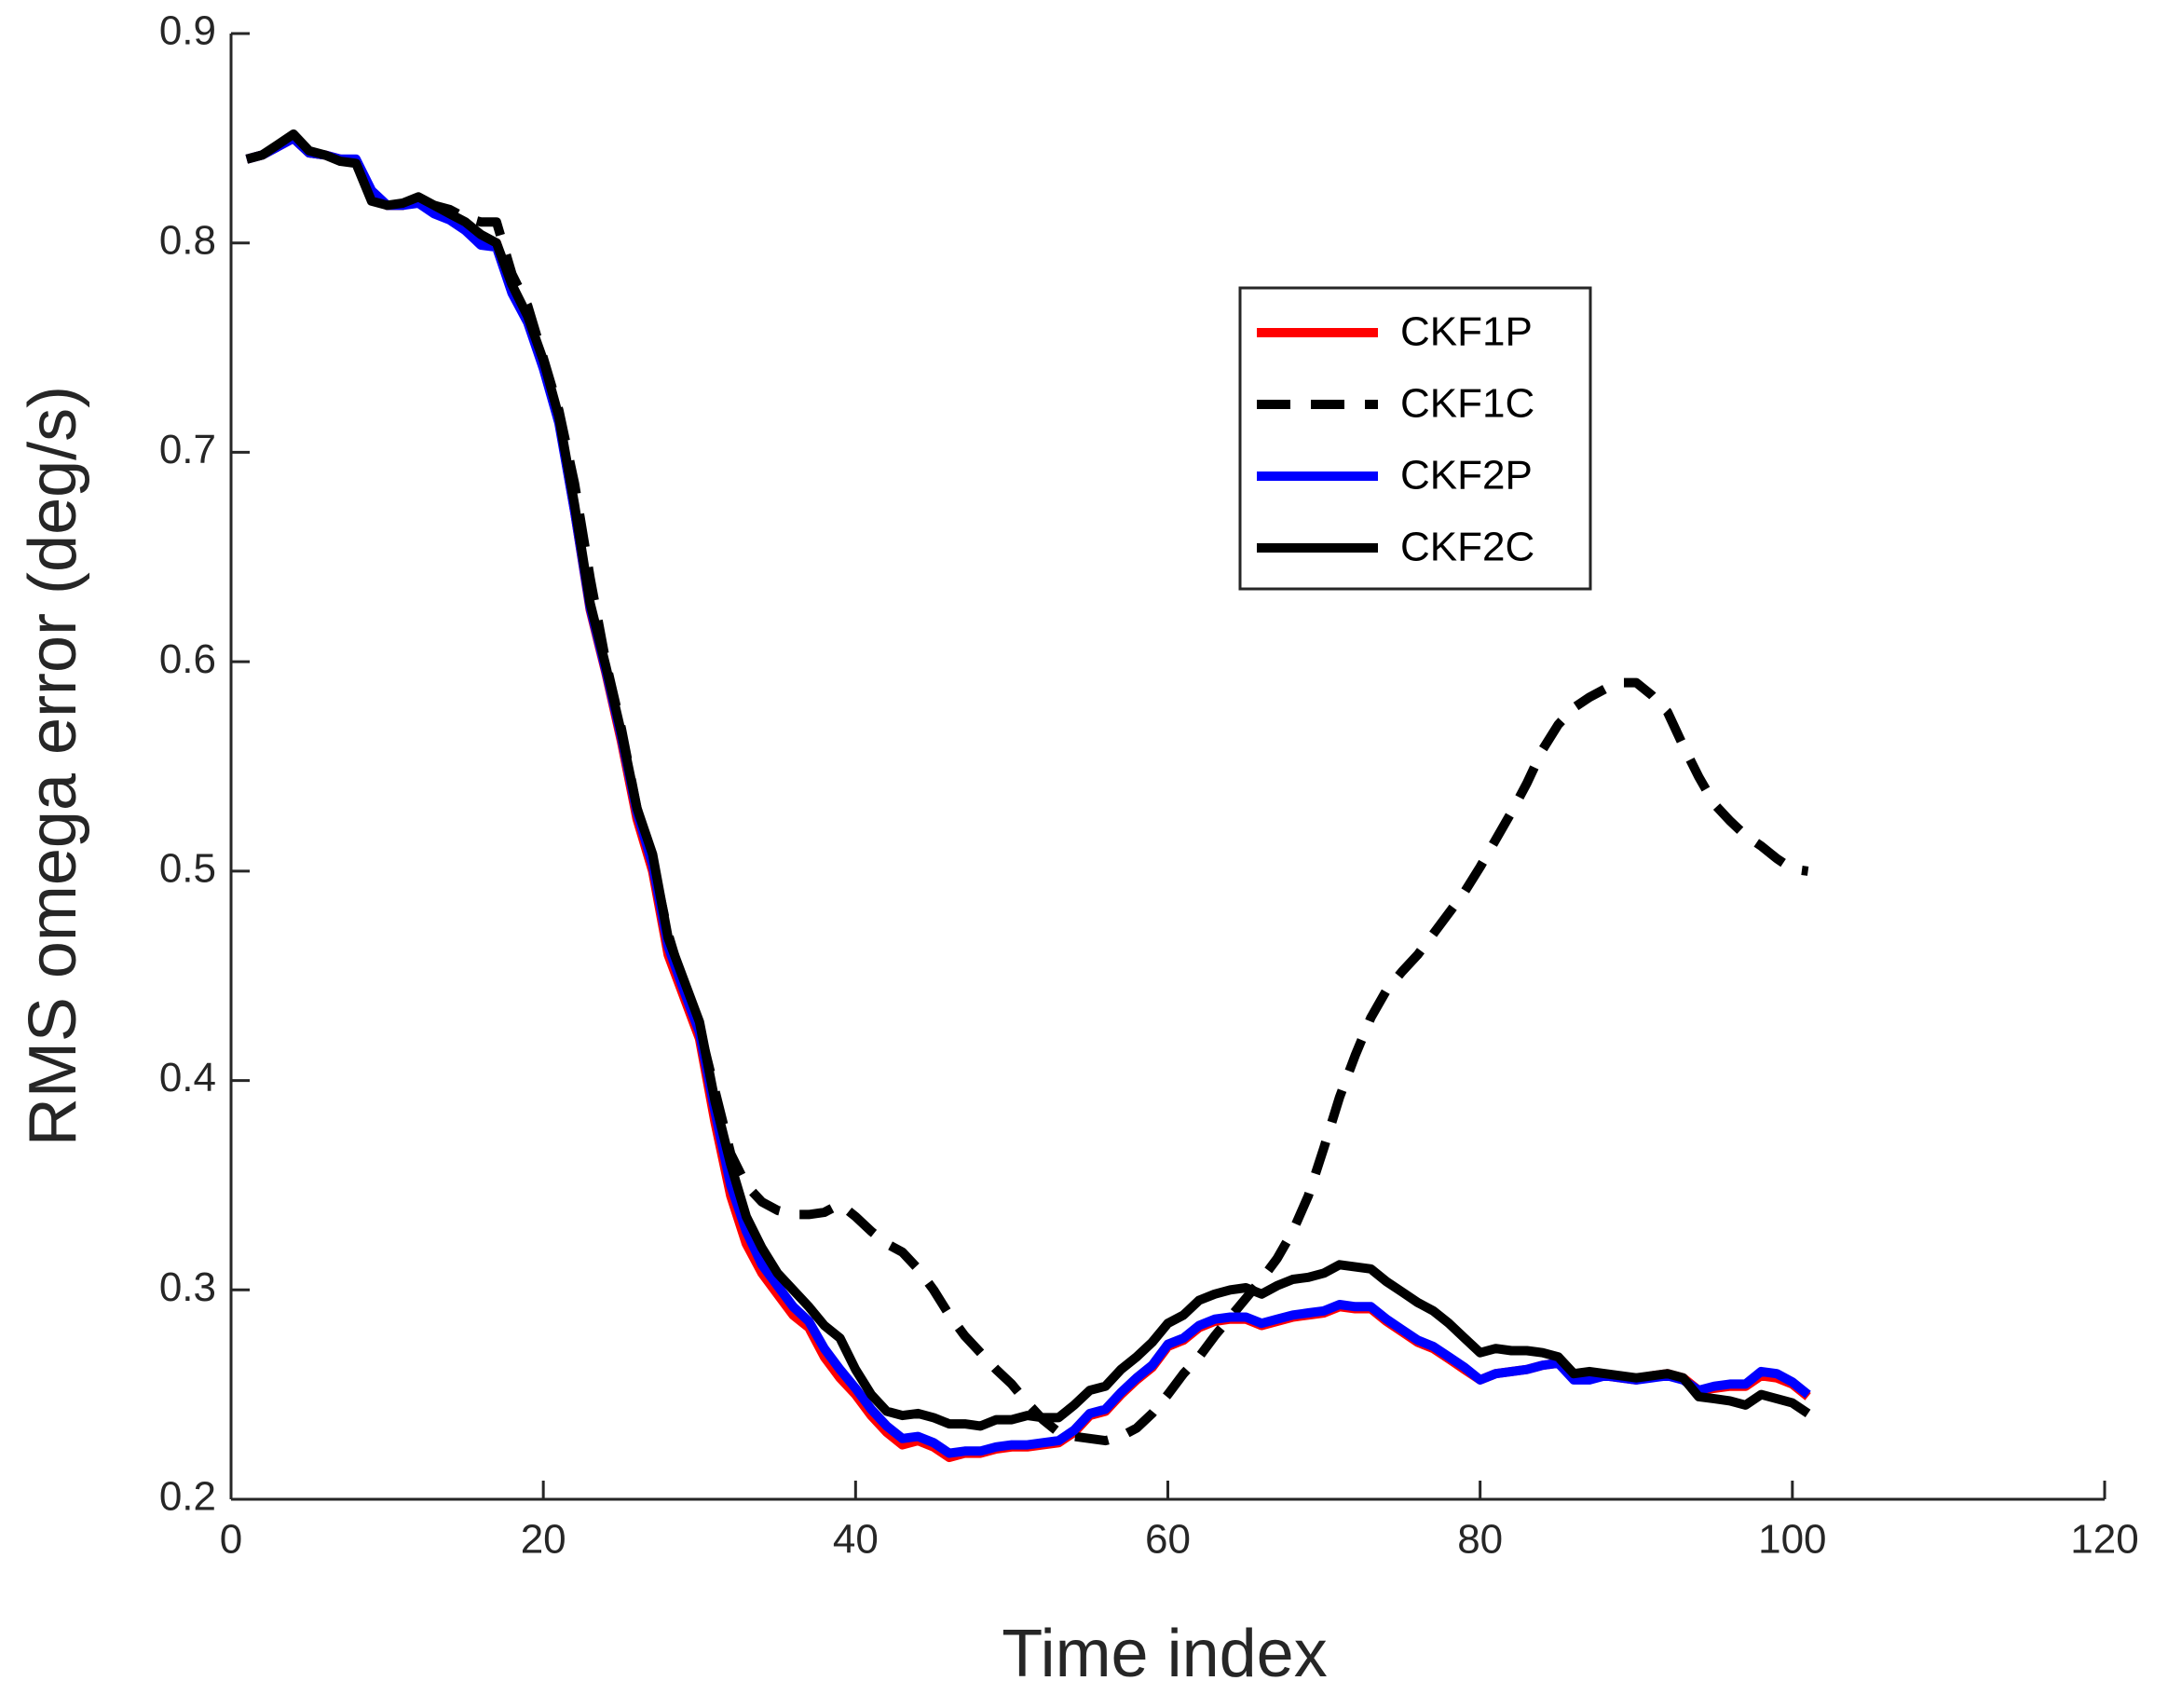 The image size is (2168, 1708). I want to click on legend-label: CKF2P, so click(1467, 476).